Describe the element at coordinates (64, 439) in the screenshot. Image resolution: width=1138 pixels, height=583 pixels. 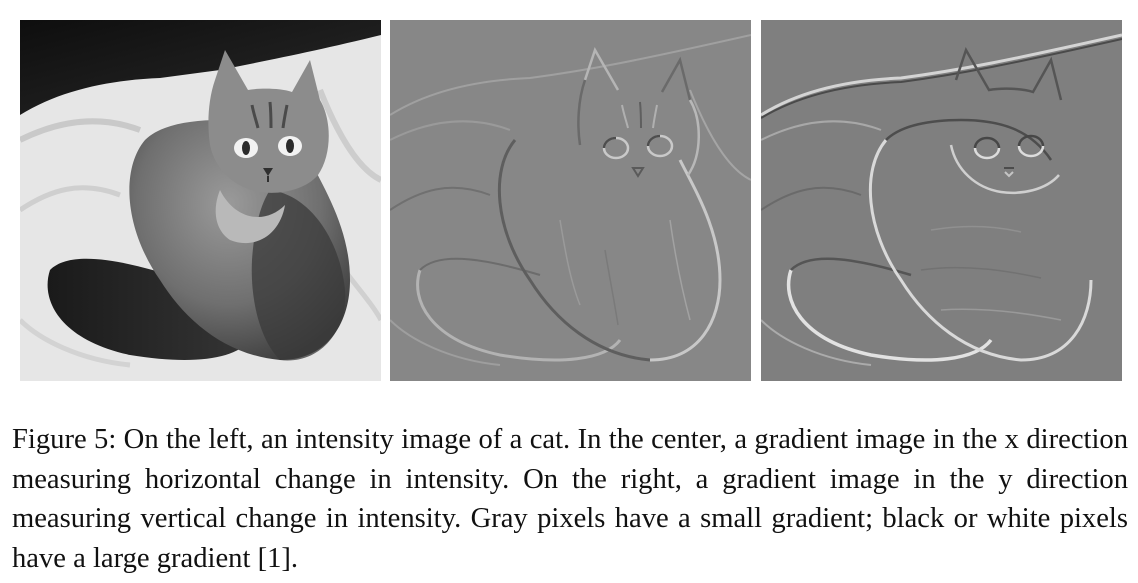
I see `figure-label: Figure 5:` at that location.